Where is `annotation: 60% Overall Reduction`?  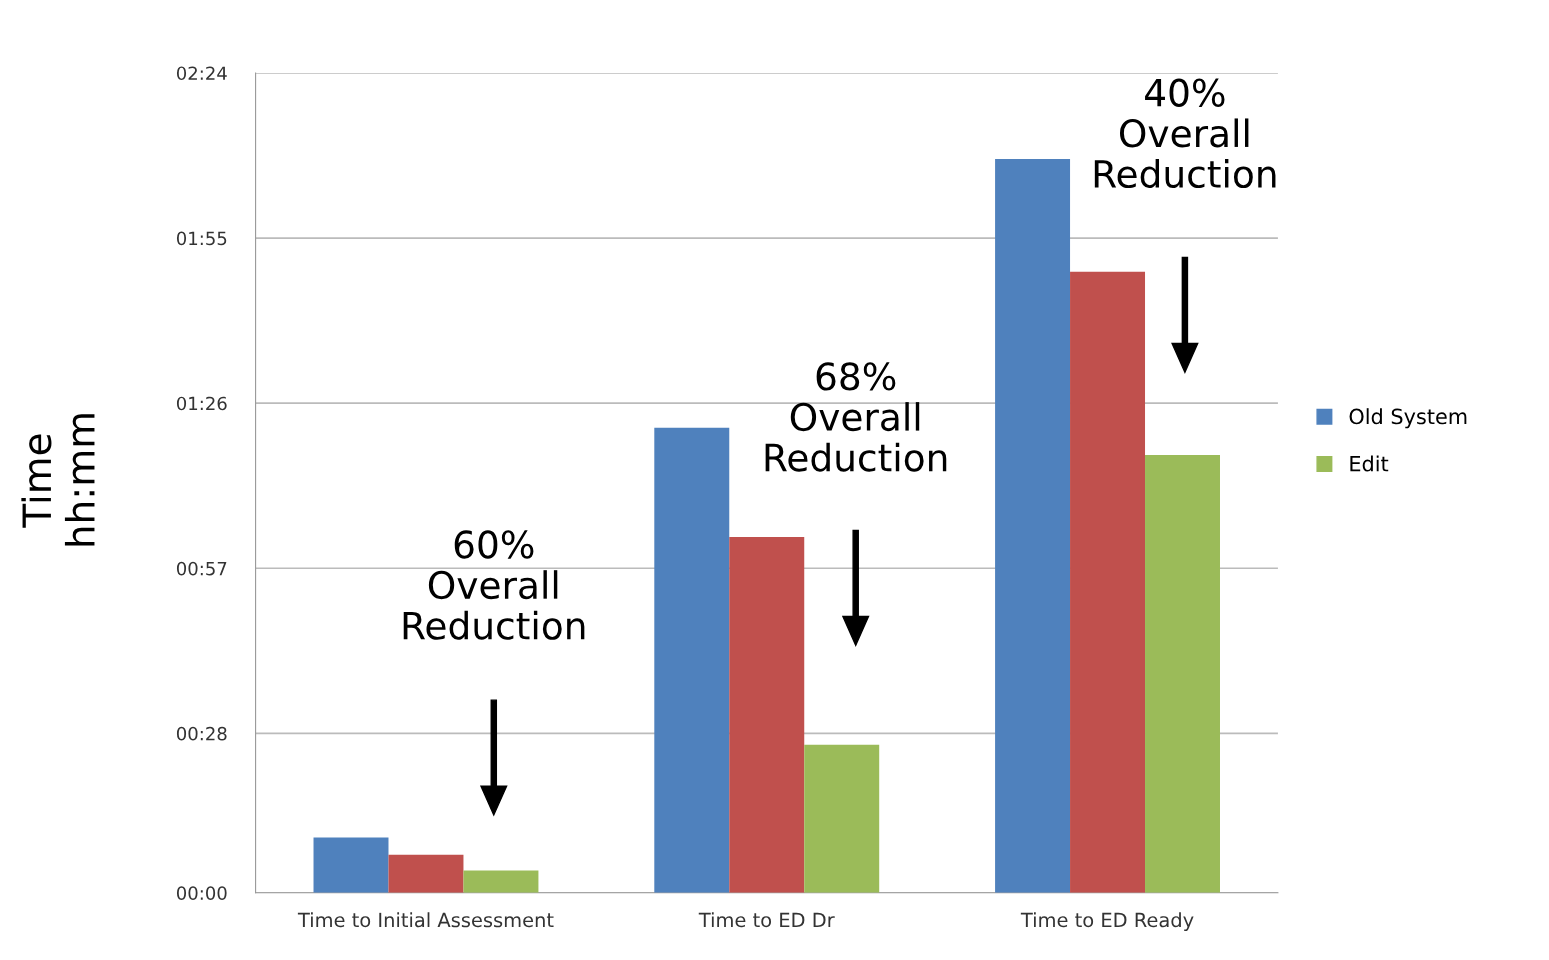
annotation: 60% Overall Reduction is located at coordinates (494, 585).